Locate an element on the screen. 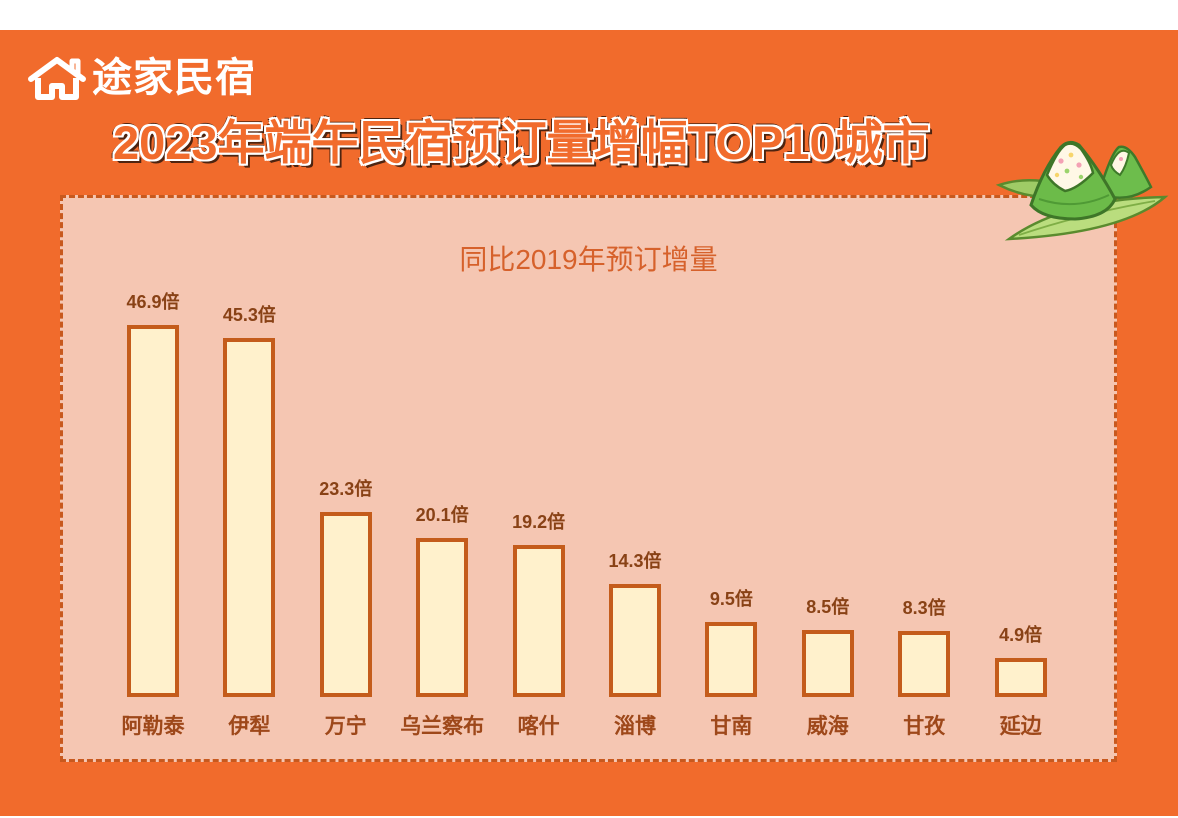 The image size is (1178, 818). value-number: 45.3 is located at coordinates (240, 315).